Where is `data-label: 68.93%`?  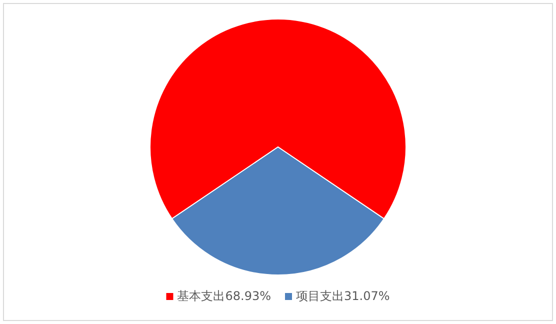
data-label: 68.93% is located at coordinates (248, 296).